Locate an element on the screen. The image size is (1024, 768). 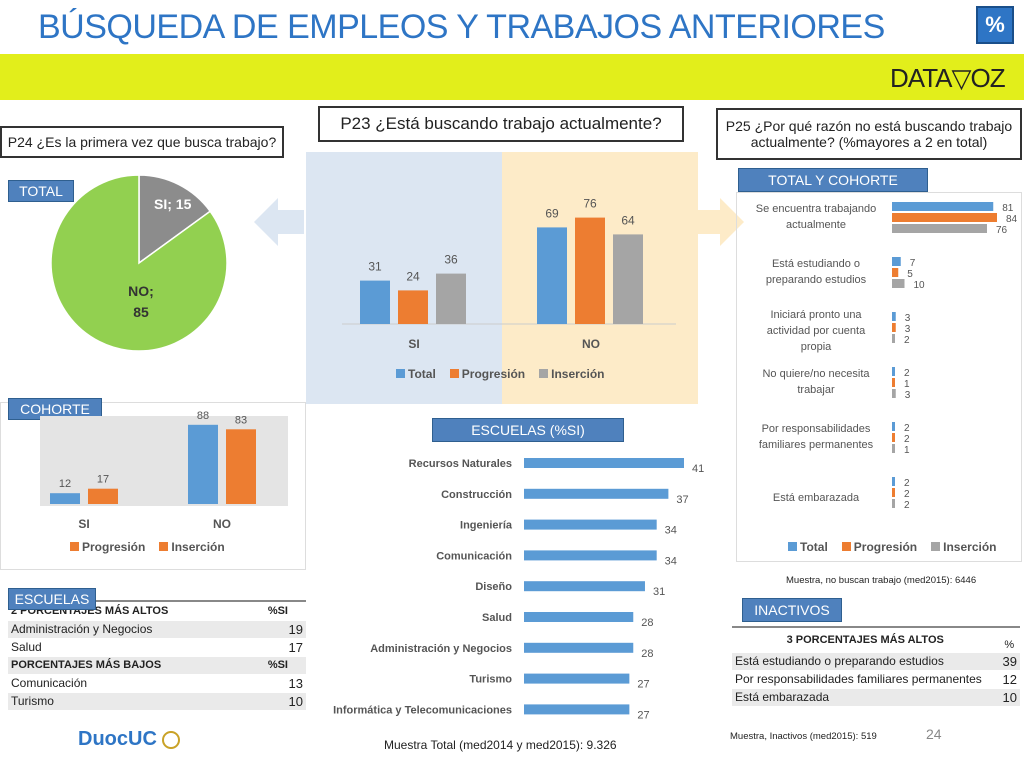
p25-value-label: 1 is located at coordinates (907, 450).